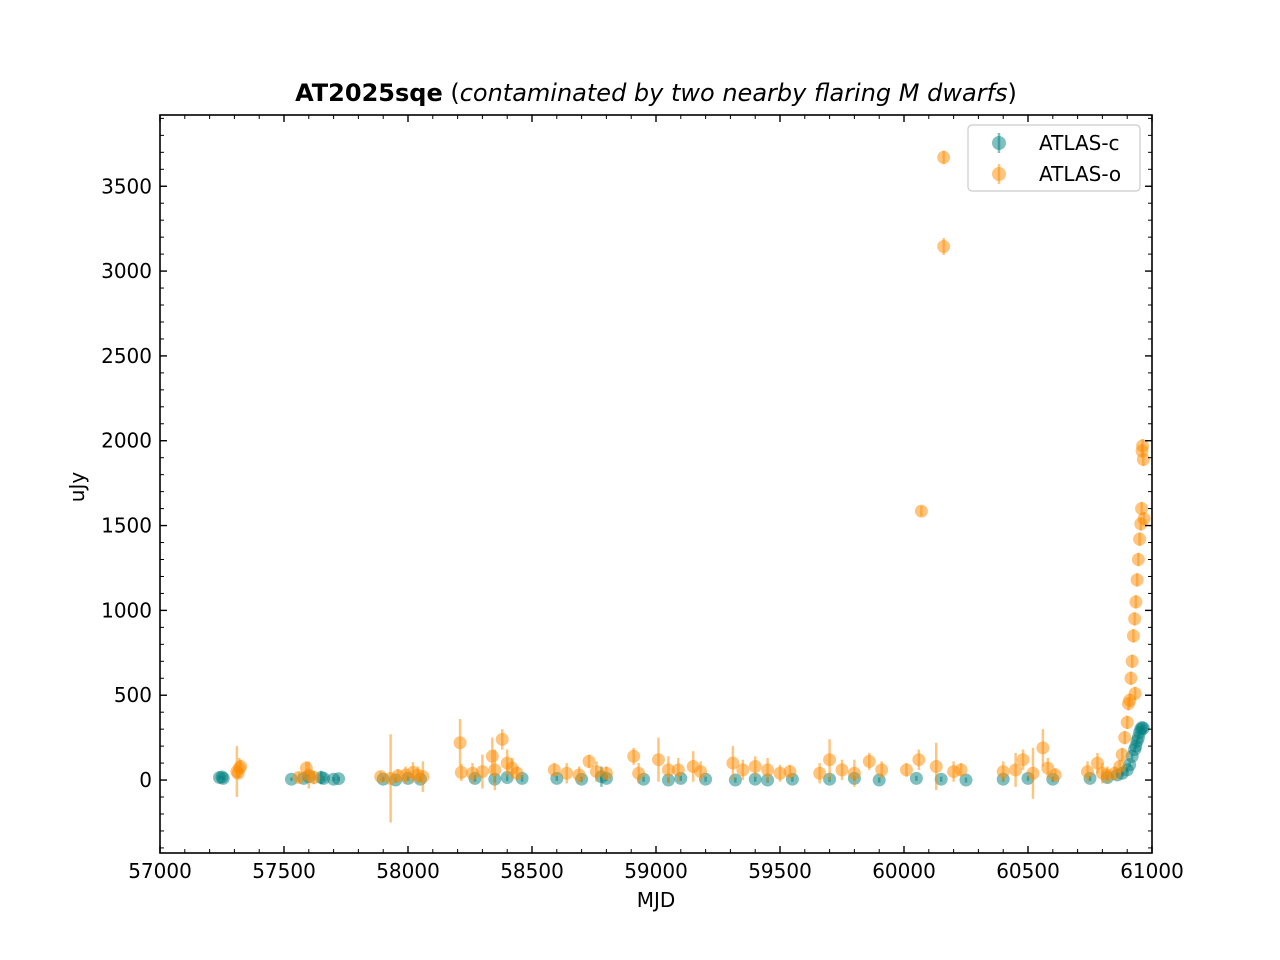 Image resolution: width=1280 pixels, height=960 pixels. Describe the element at coordinates (126, 610) in the screenshot. I see `y-tick-label: 1000` at that location.